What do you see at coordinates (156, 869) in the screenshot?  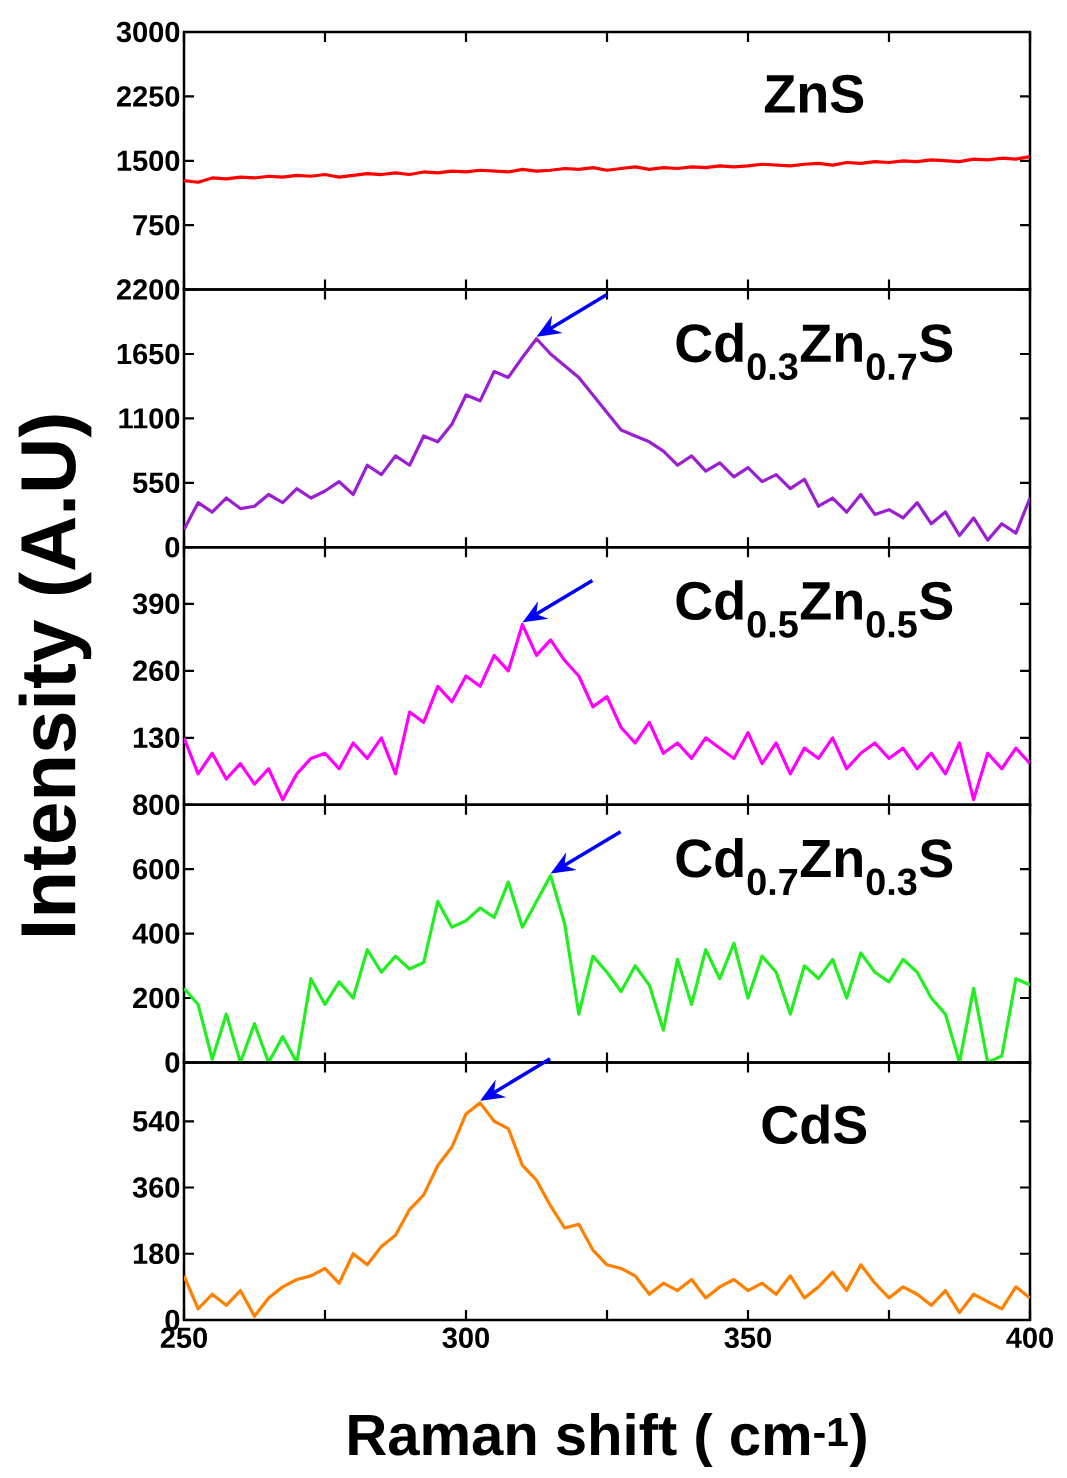 I see `y-tick-label: 600` at bounding box center [156, 869].